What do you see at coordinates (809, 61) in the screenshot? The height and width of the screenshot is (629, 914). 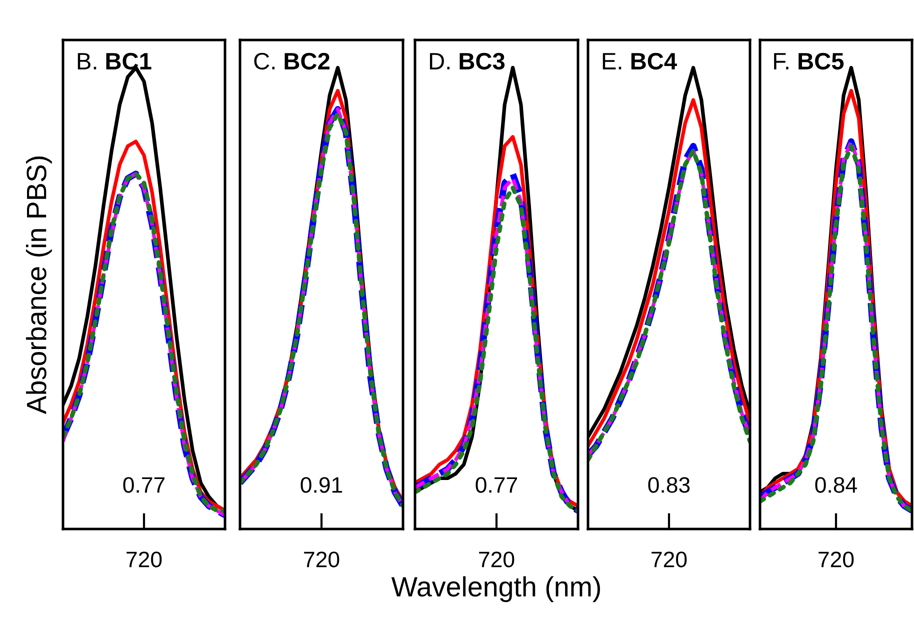 I see `chart-title: F. BC5` at bounding box center [809, 61].